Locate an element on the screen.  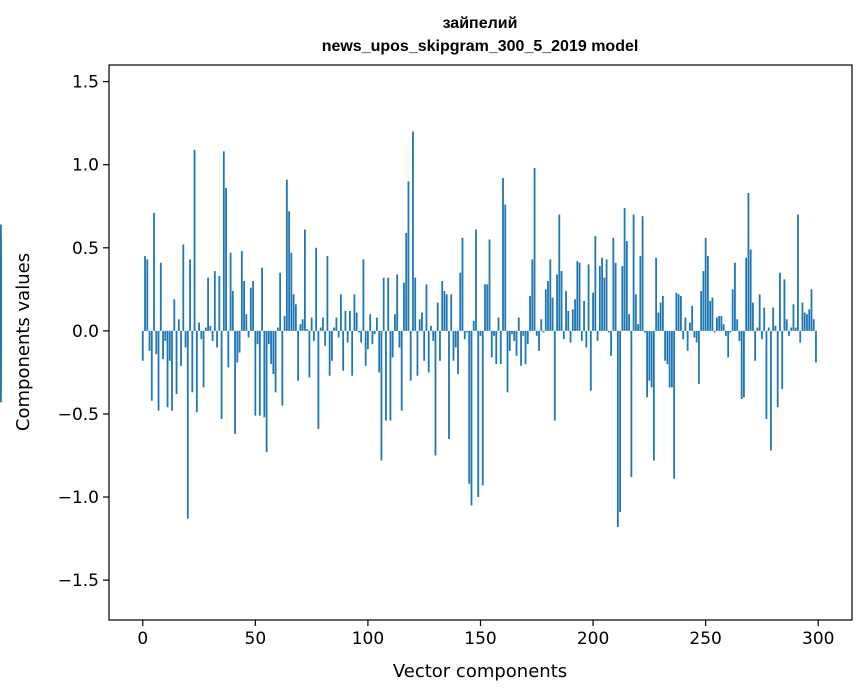
y-tick-label: −0.5 is located at coordinates (78, 415).